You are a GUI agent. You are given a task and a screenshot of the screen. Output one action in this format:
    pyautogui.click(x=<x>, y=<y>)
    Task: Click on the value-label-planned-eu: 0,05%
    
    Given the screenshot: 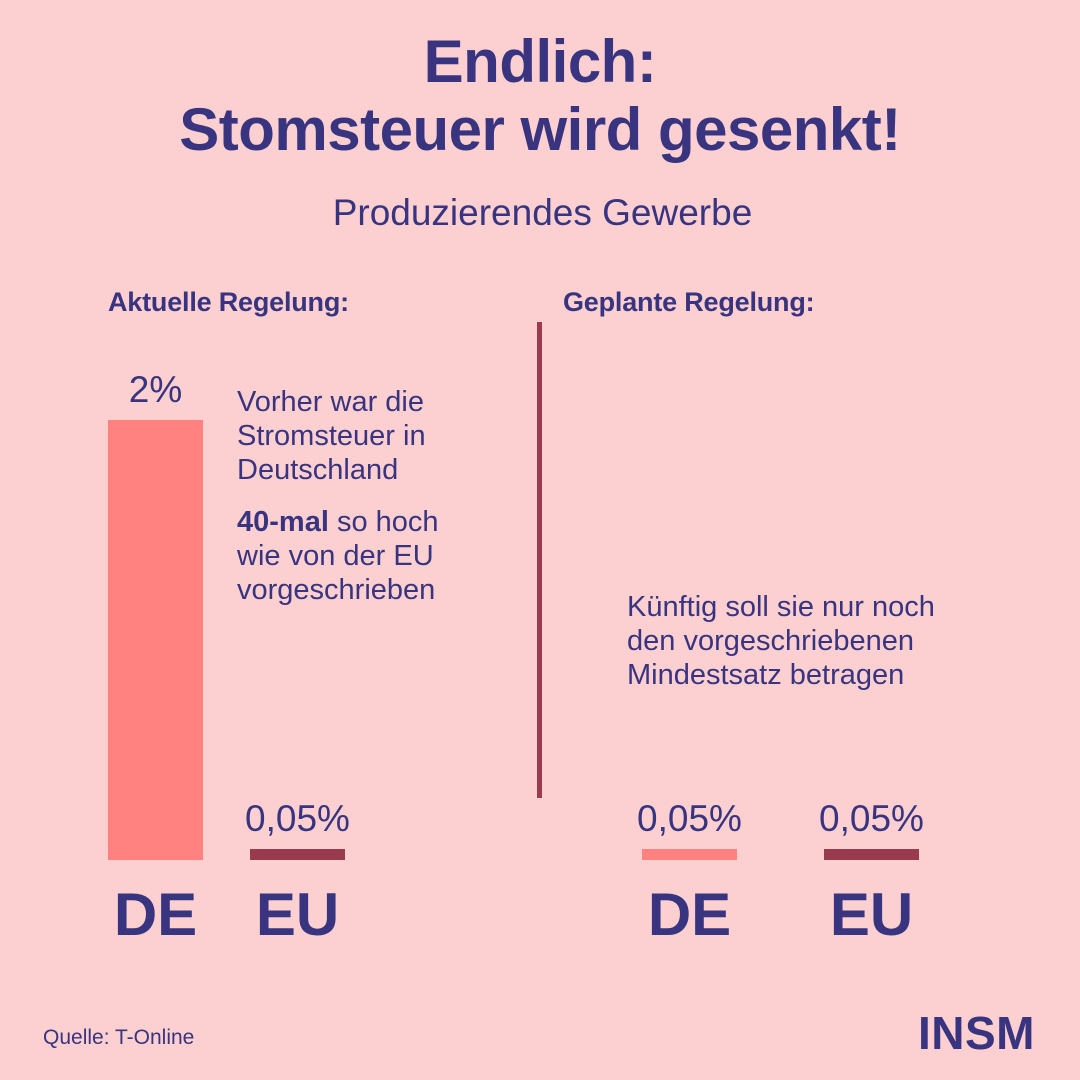 What is the action you would take?
    pyautogui.click(x=871, y=818)
    